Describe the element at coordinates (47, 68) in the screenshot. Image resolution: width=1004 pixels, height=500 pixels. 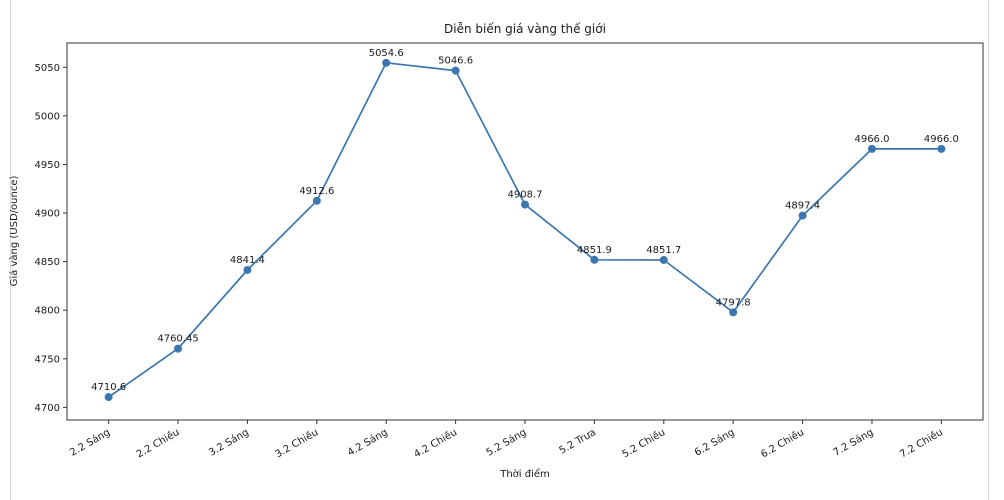
I see `y-tick-label: 5050` at that location.